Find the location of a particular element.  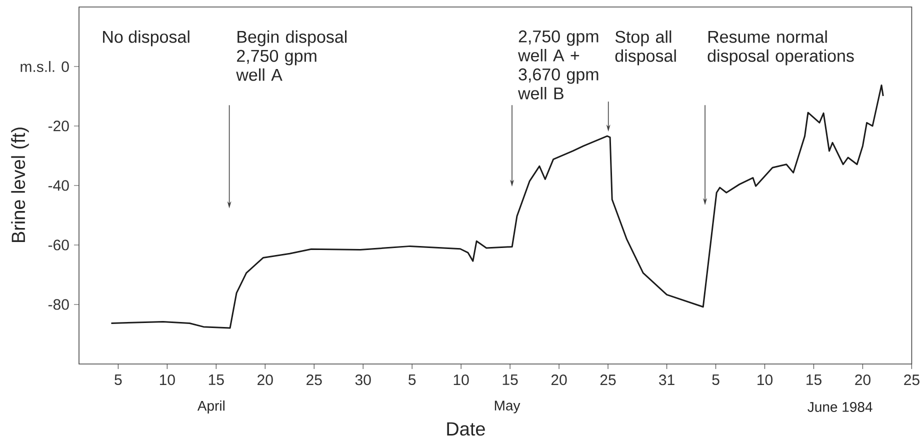

y-tick-label: -40 is located at coordinates (58, 185).